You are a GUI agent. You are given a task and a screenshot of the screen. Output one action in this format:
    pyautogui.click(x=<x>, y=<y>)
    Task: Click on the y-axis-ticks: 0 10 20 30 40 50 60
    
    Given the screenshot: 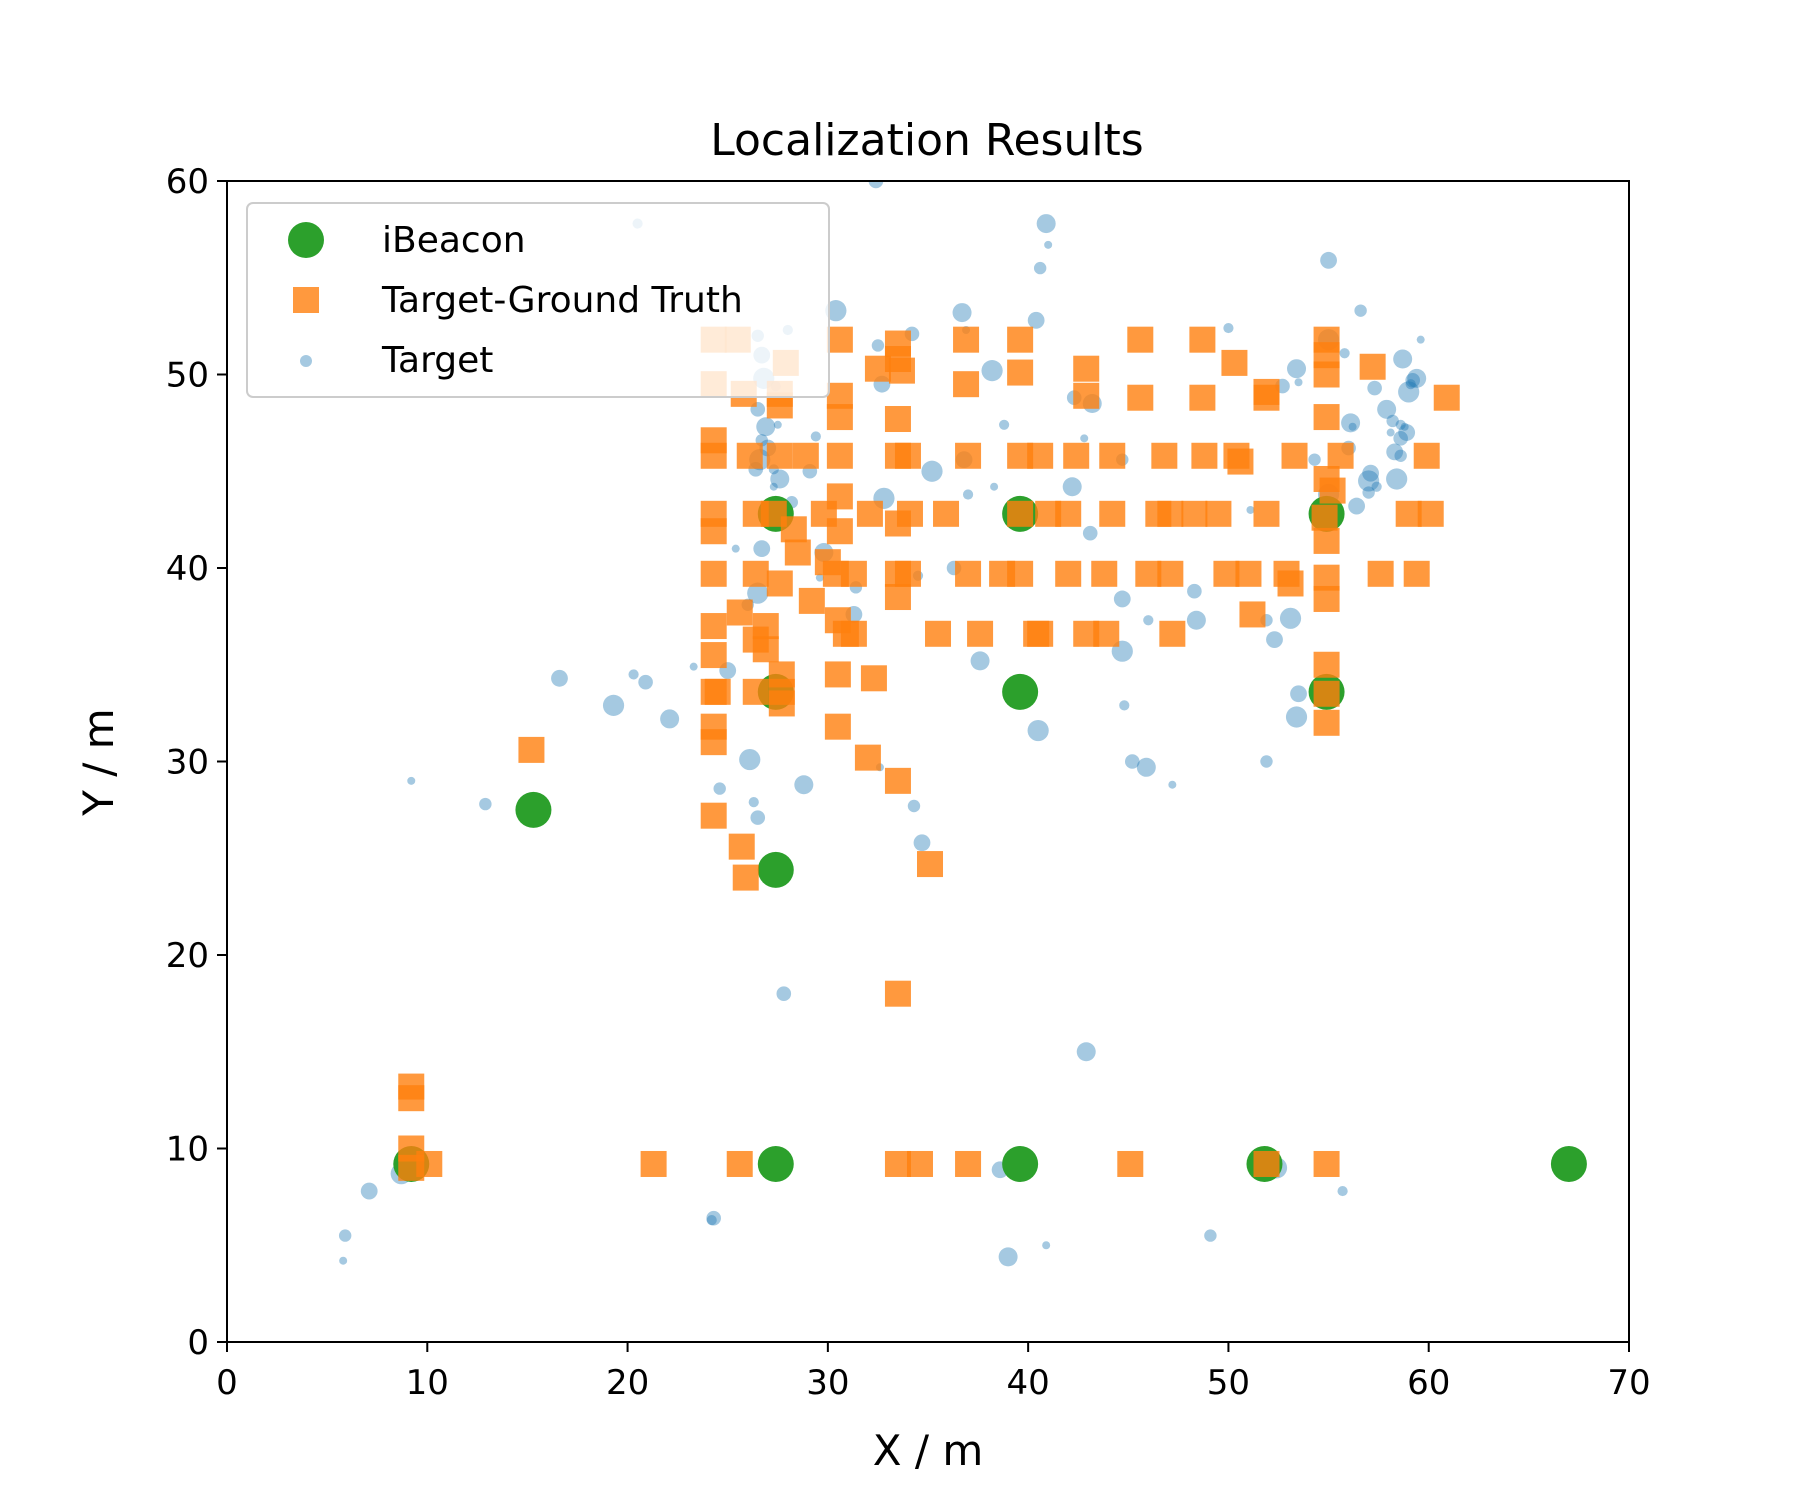 What is the action you would take?
    pyautogui.click(x=196, y=762)
    